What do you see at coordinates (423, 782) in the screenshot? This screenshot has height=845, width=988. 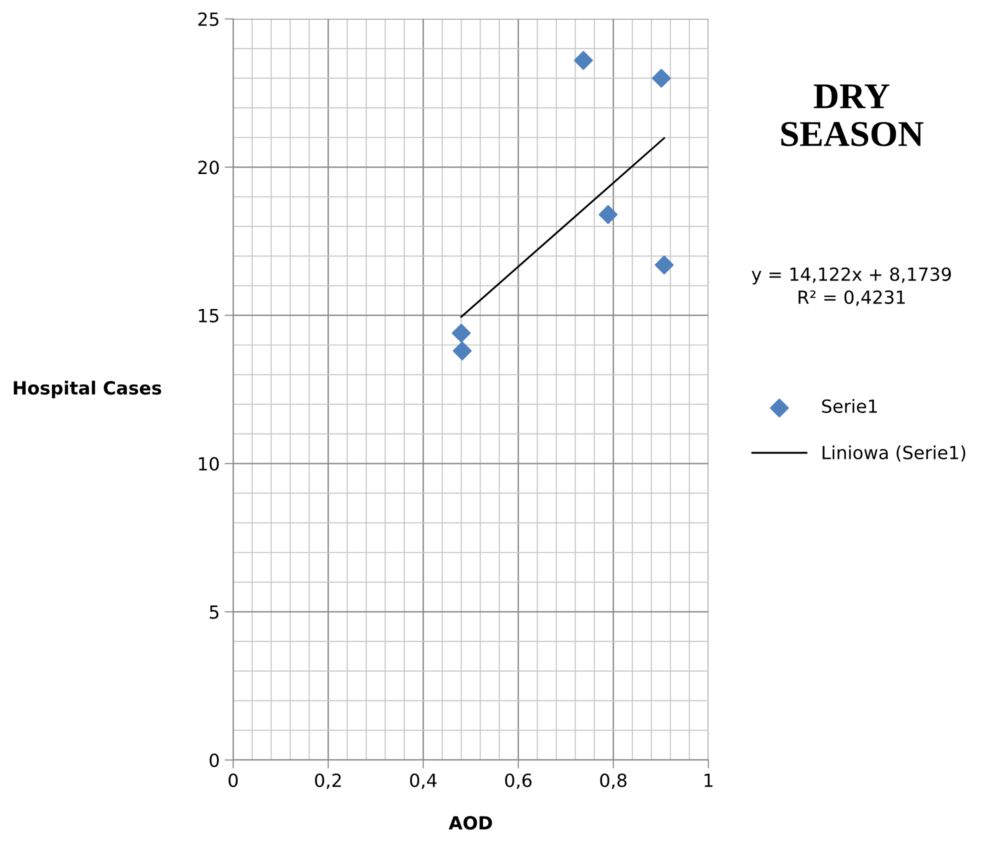 I see `x-tick-label: 0,4` at bounding box center [423, 782].